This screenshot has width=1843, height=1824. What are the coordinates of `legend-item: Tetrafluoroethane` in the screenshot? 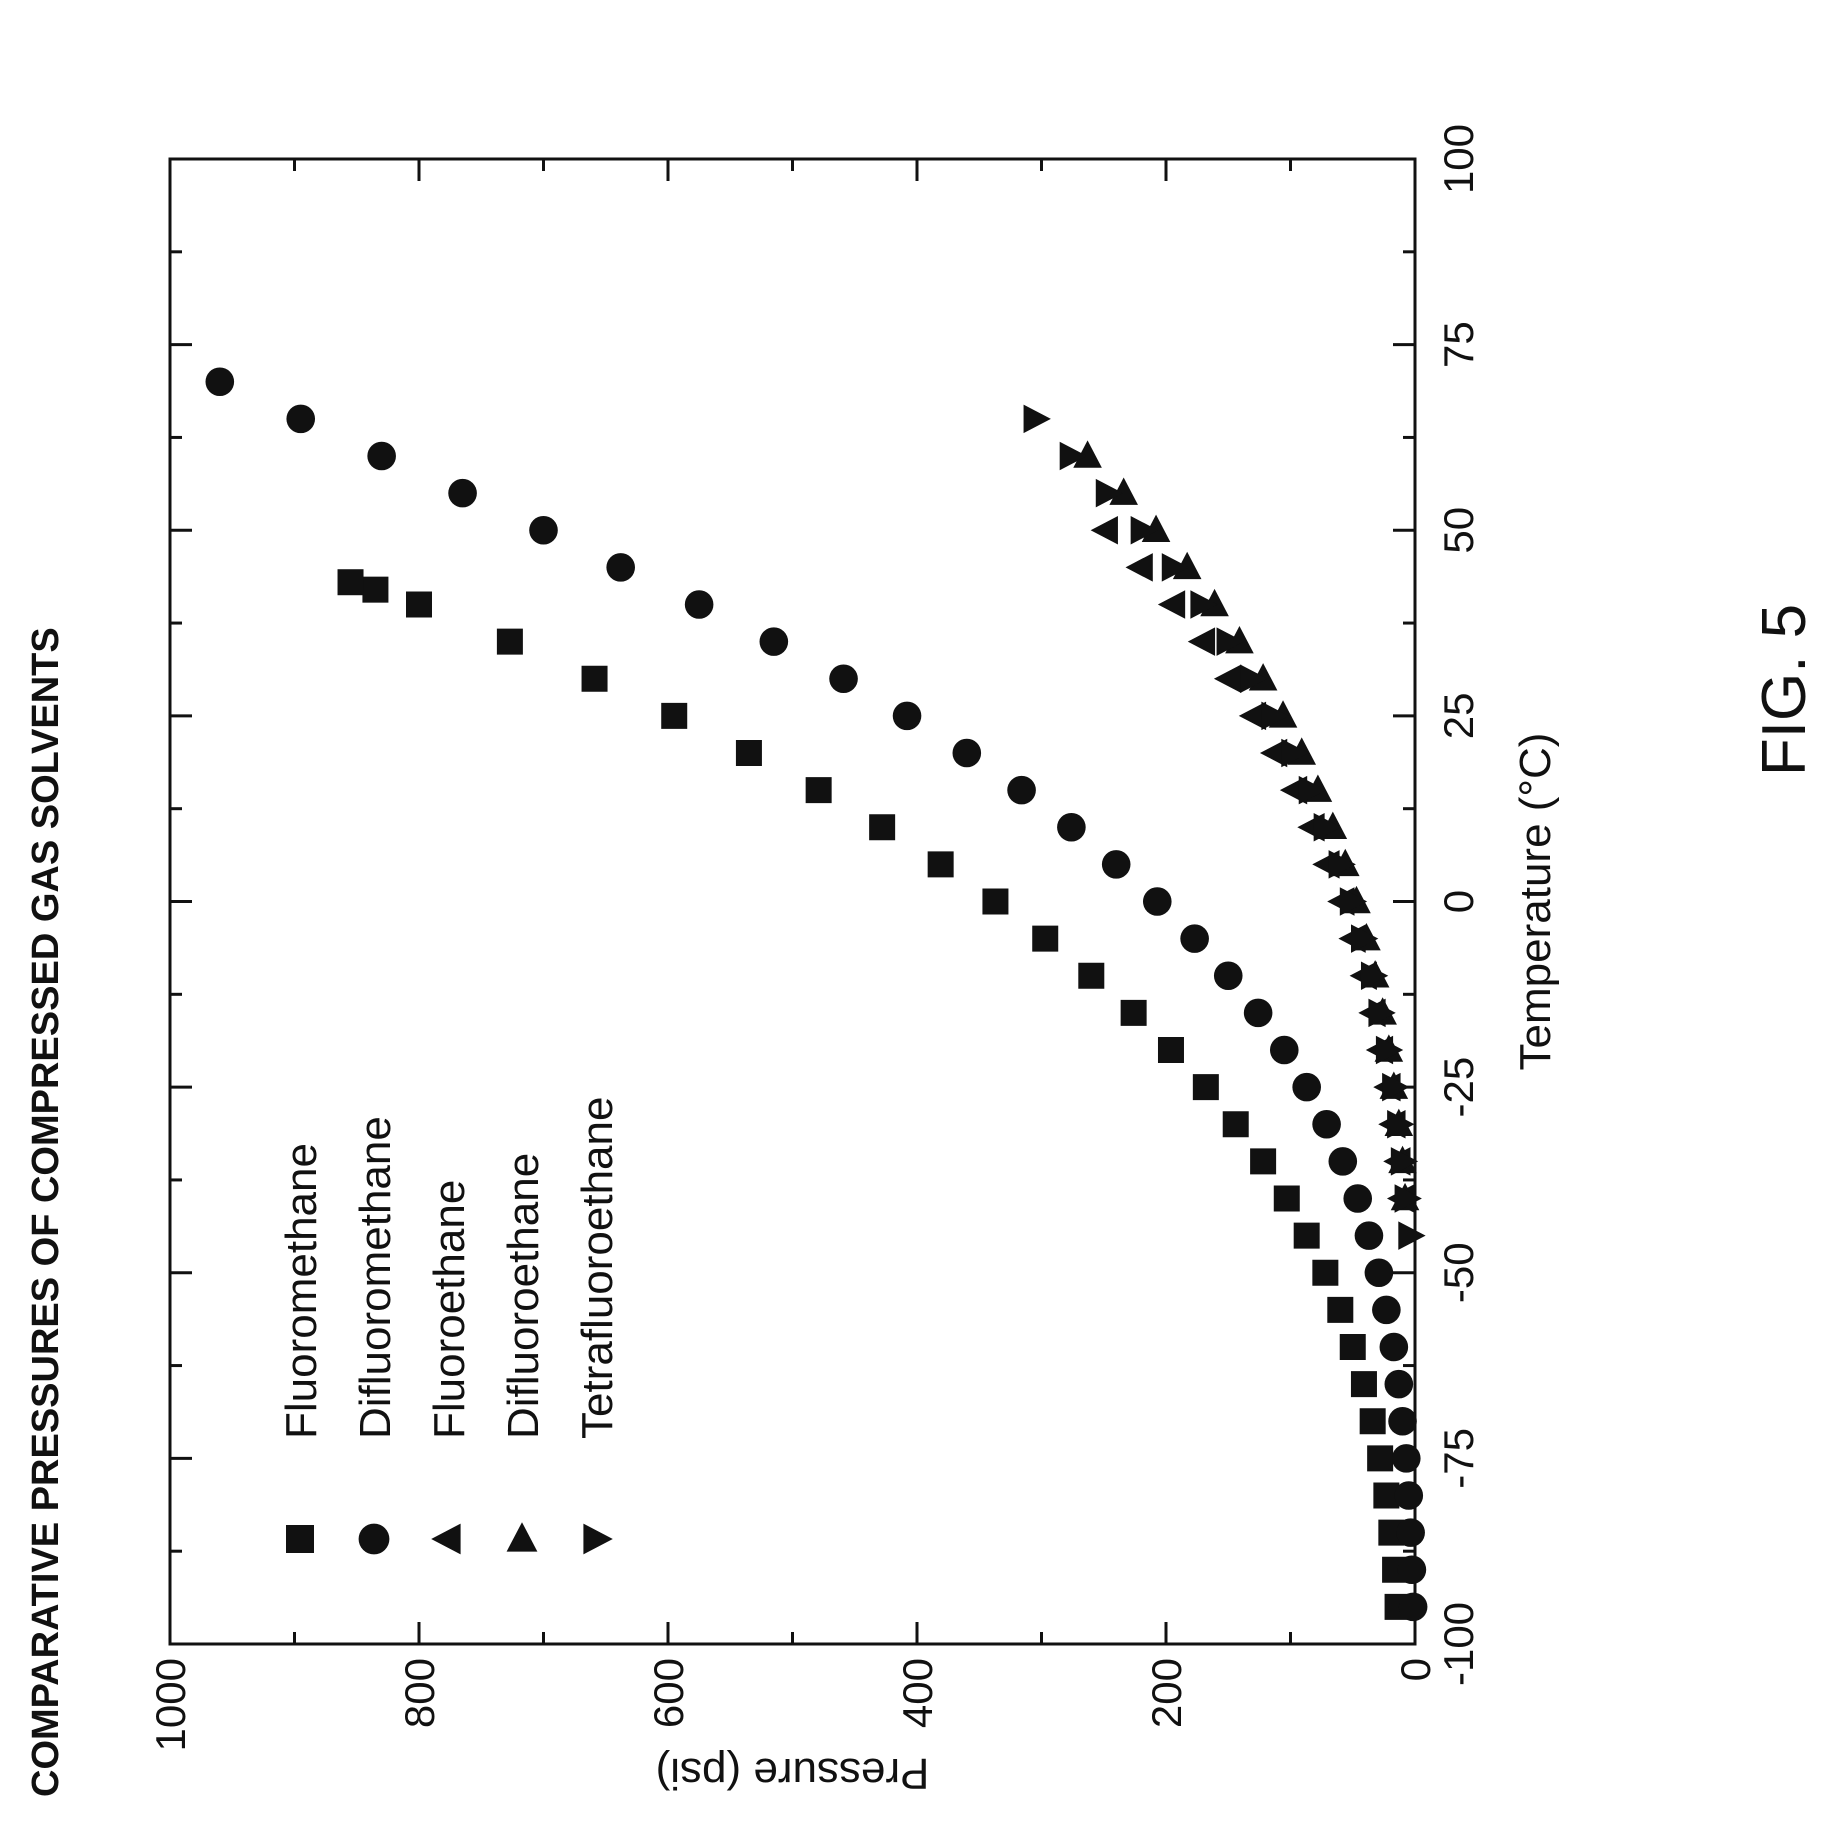 It's located at (597, 1326).